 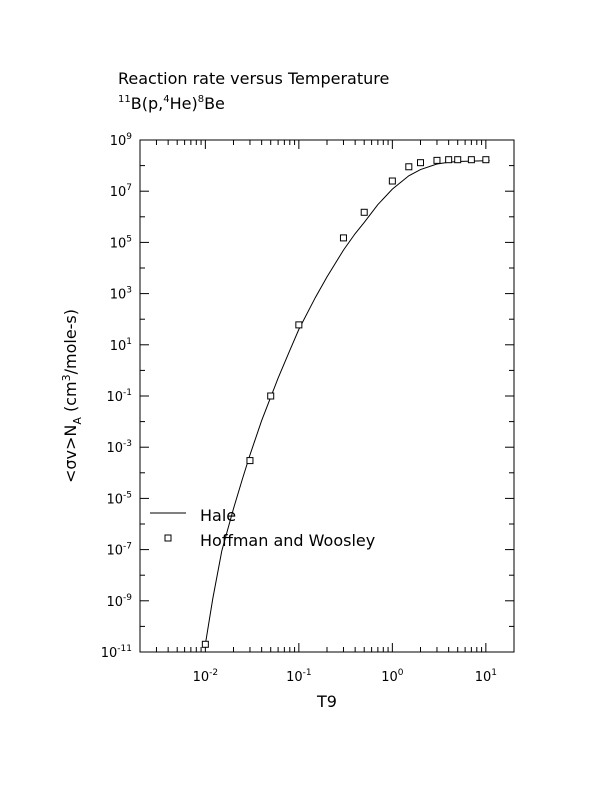 I want to click on y-tick-label: 10⁻¹, so click(x=119, y=396).